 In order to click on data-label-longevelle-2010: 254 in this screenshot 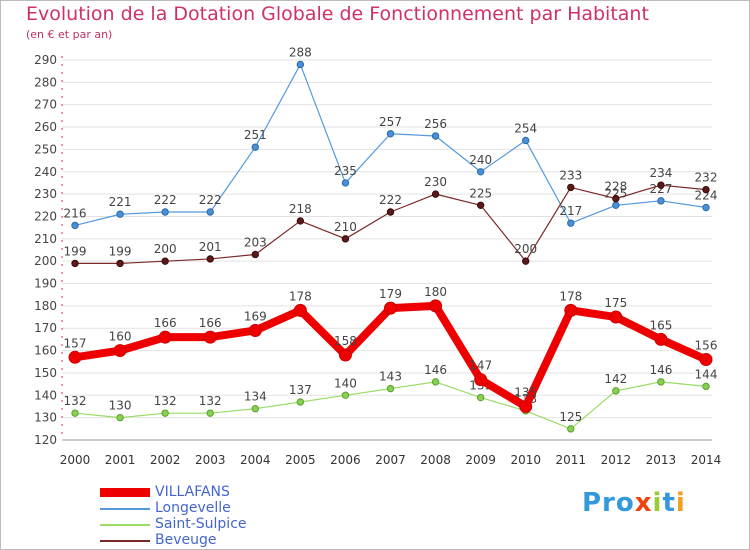, I will do `click(525, 128)`.